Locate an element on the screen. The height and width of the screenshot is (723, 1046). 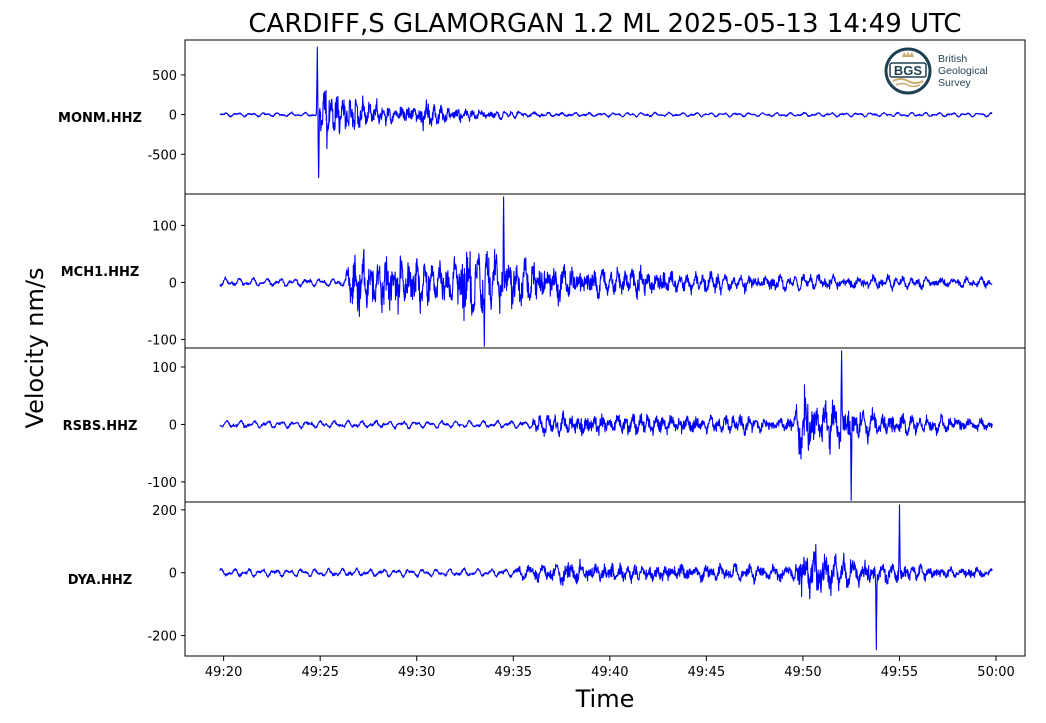
waveform-trace is located at coordinates (606, 112).